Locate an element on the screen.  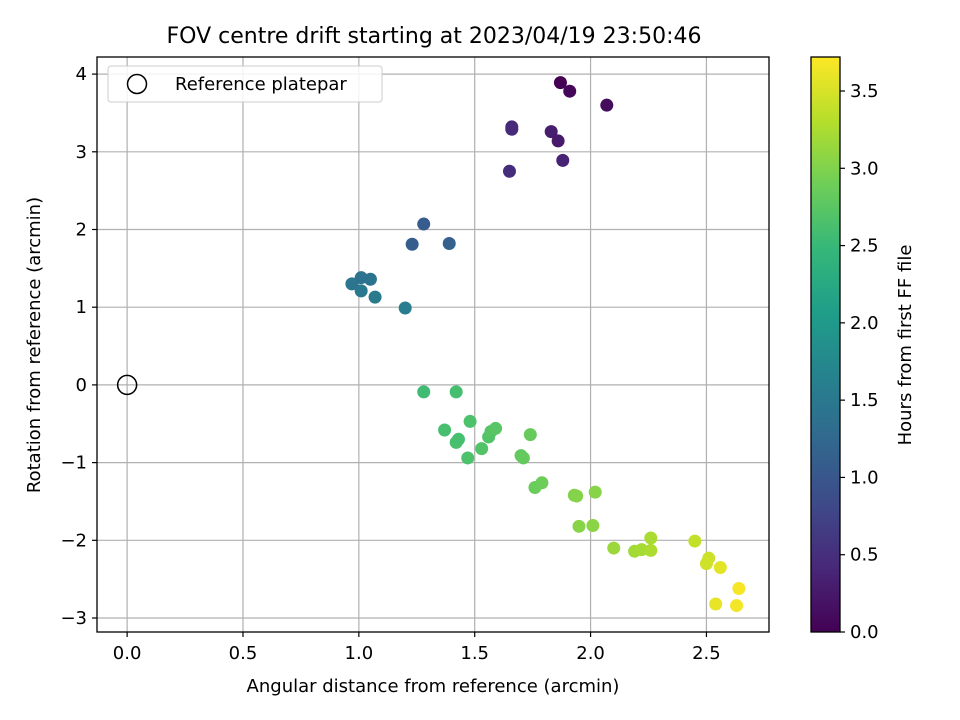
x-tick-label: 0.5 is located at coordinates (243, 653).